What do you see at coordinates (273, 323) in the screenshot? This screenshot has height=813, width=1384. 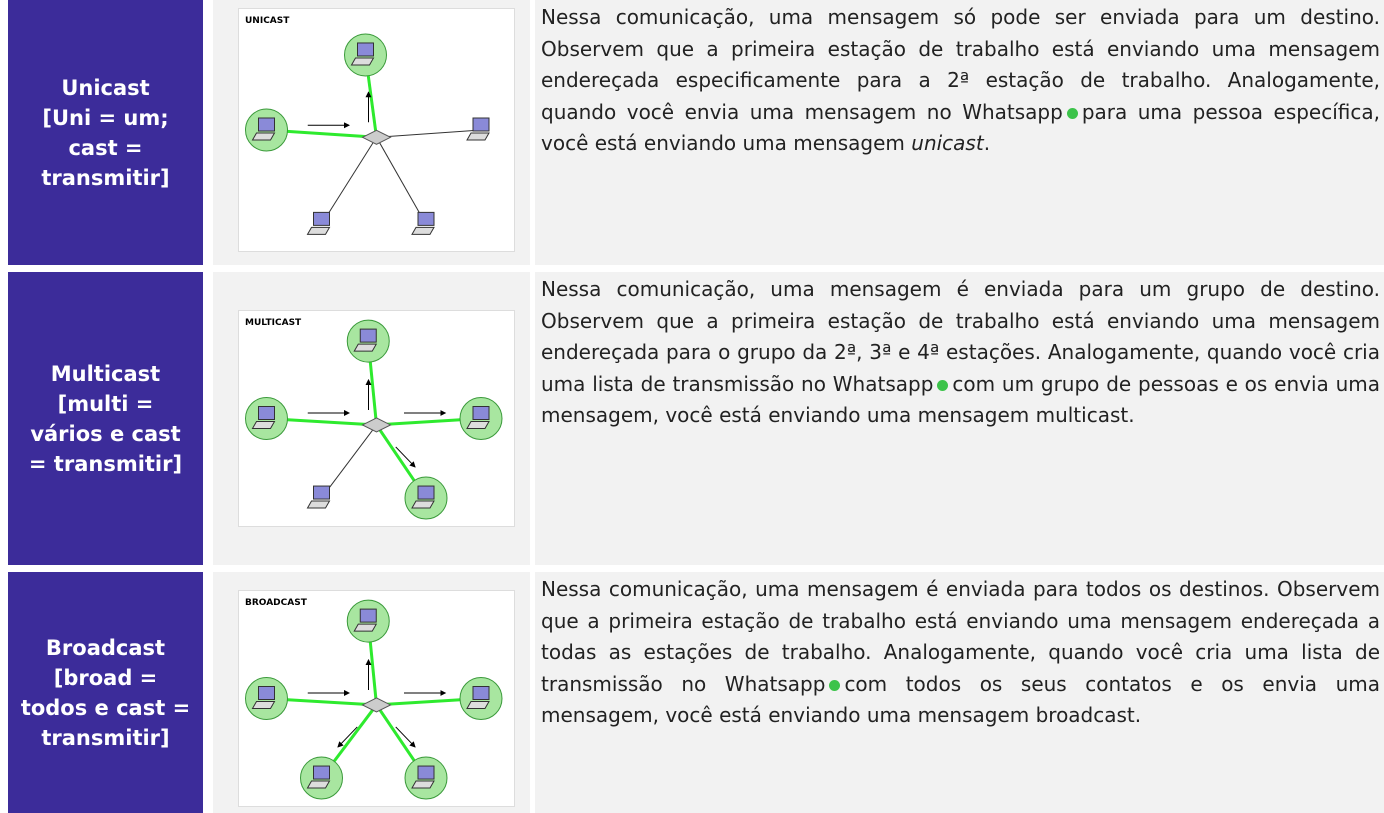 I see `diagram-label: MULTICAST` at bounding box center [273, 323].